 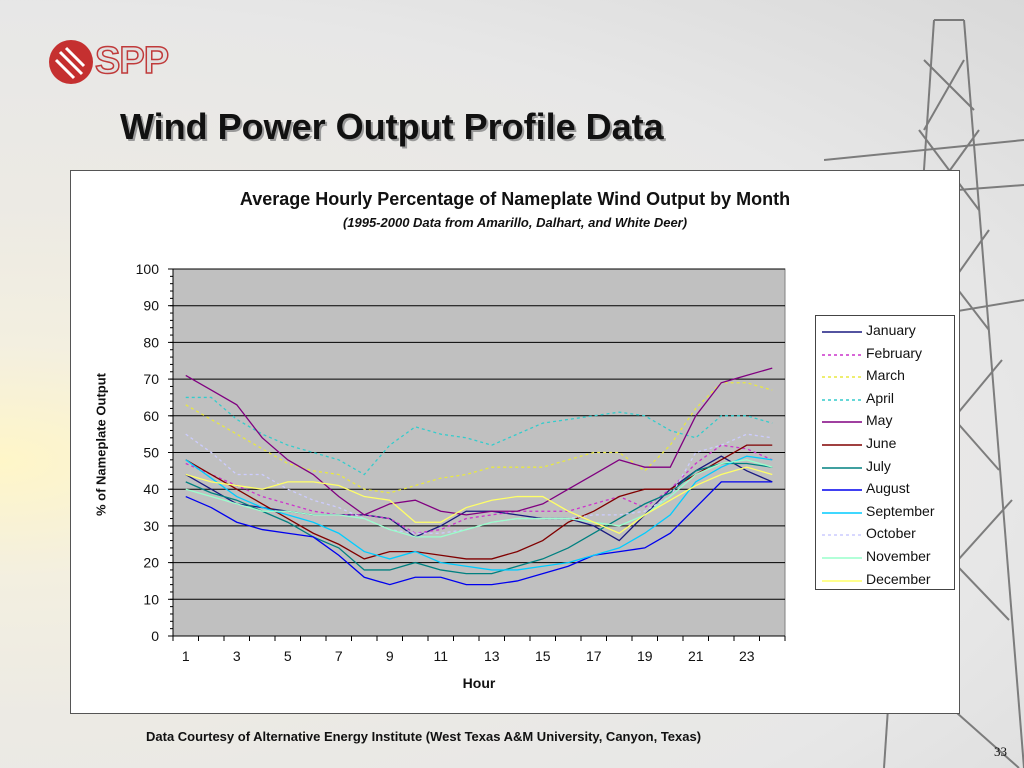 What do you see at coordinates (898, 556) in the screenshot?
I see `legend-label: November` at bounding box center [898, 556].